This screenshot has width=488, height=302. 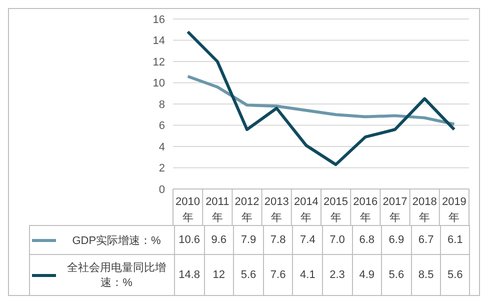 I want to click on data-label: 14.8, so click(x=189, y=275).